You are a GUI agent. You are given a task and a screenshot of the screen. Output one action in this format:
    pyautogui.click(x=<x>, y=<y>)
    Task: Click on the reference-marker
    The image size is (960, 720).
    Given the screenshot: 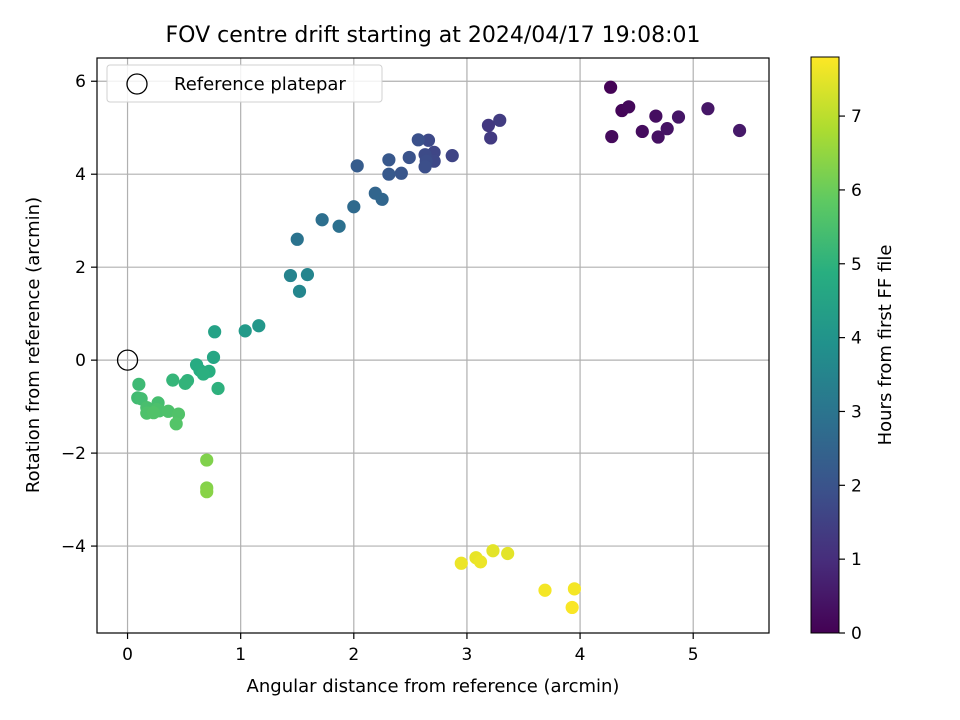 What is the action you would take?
    pyautogui.click(x=127, y=360)
    